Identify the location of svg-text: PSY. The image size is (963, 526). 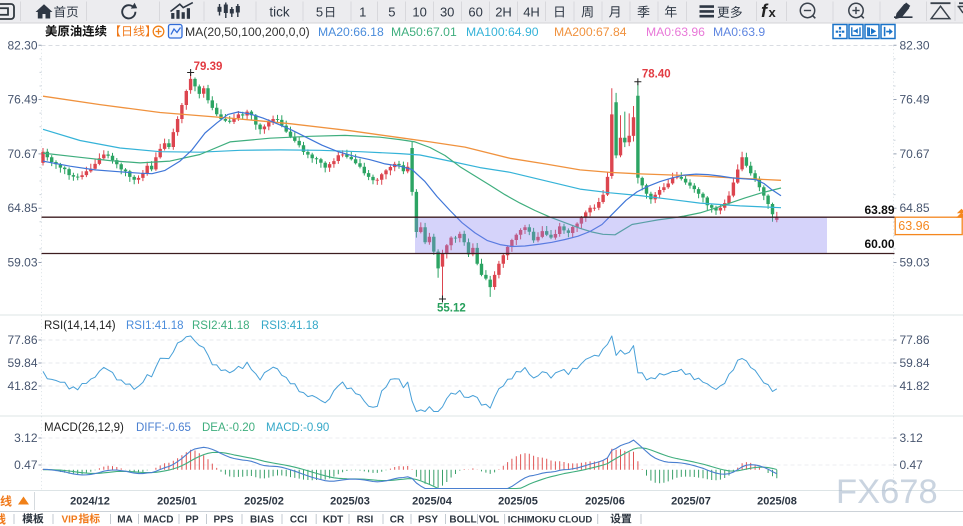
(428, 520).